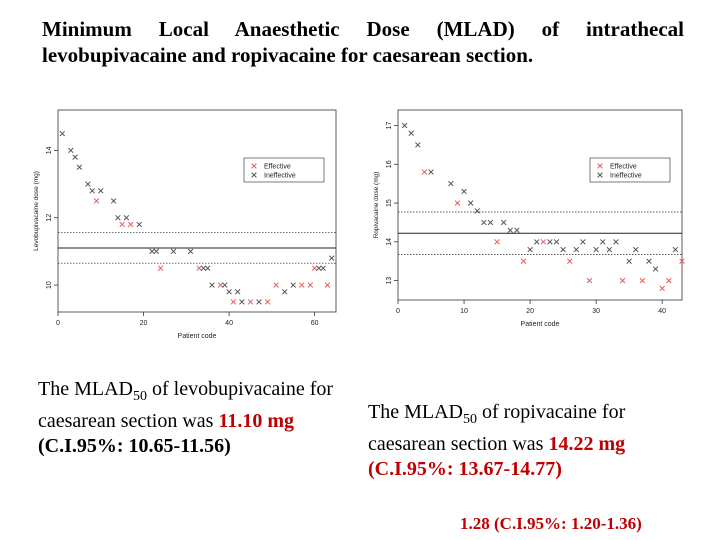 This screenshot has width=720, height=540. Describe the element at coordinates (197, 211) in the screenshot. I see `plot-frame` at that location.